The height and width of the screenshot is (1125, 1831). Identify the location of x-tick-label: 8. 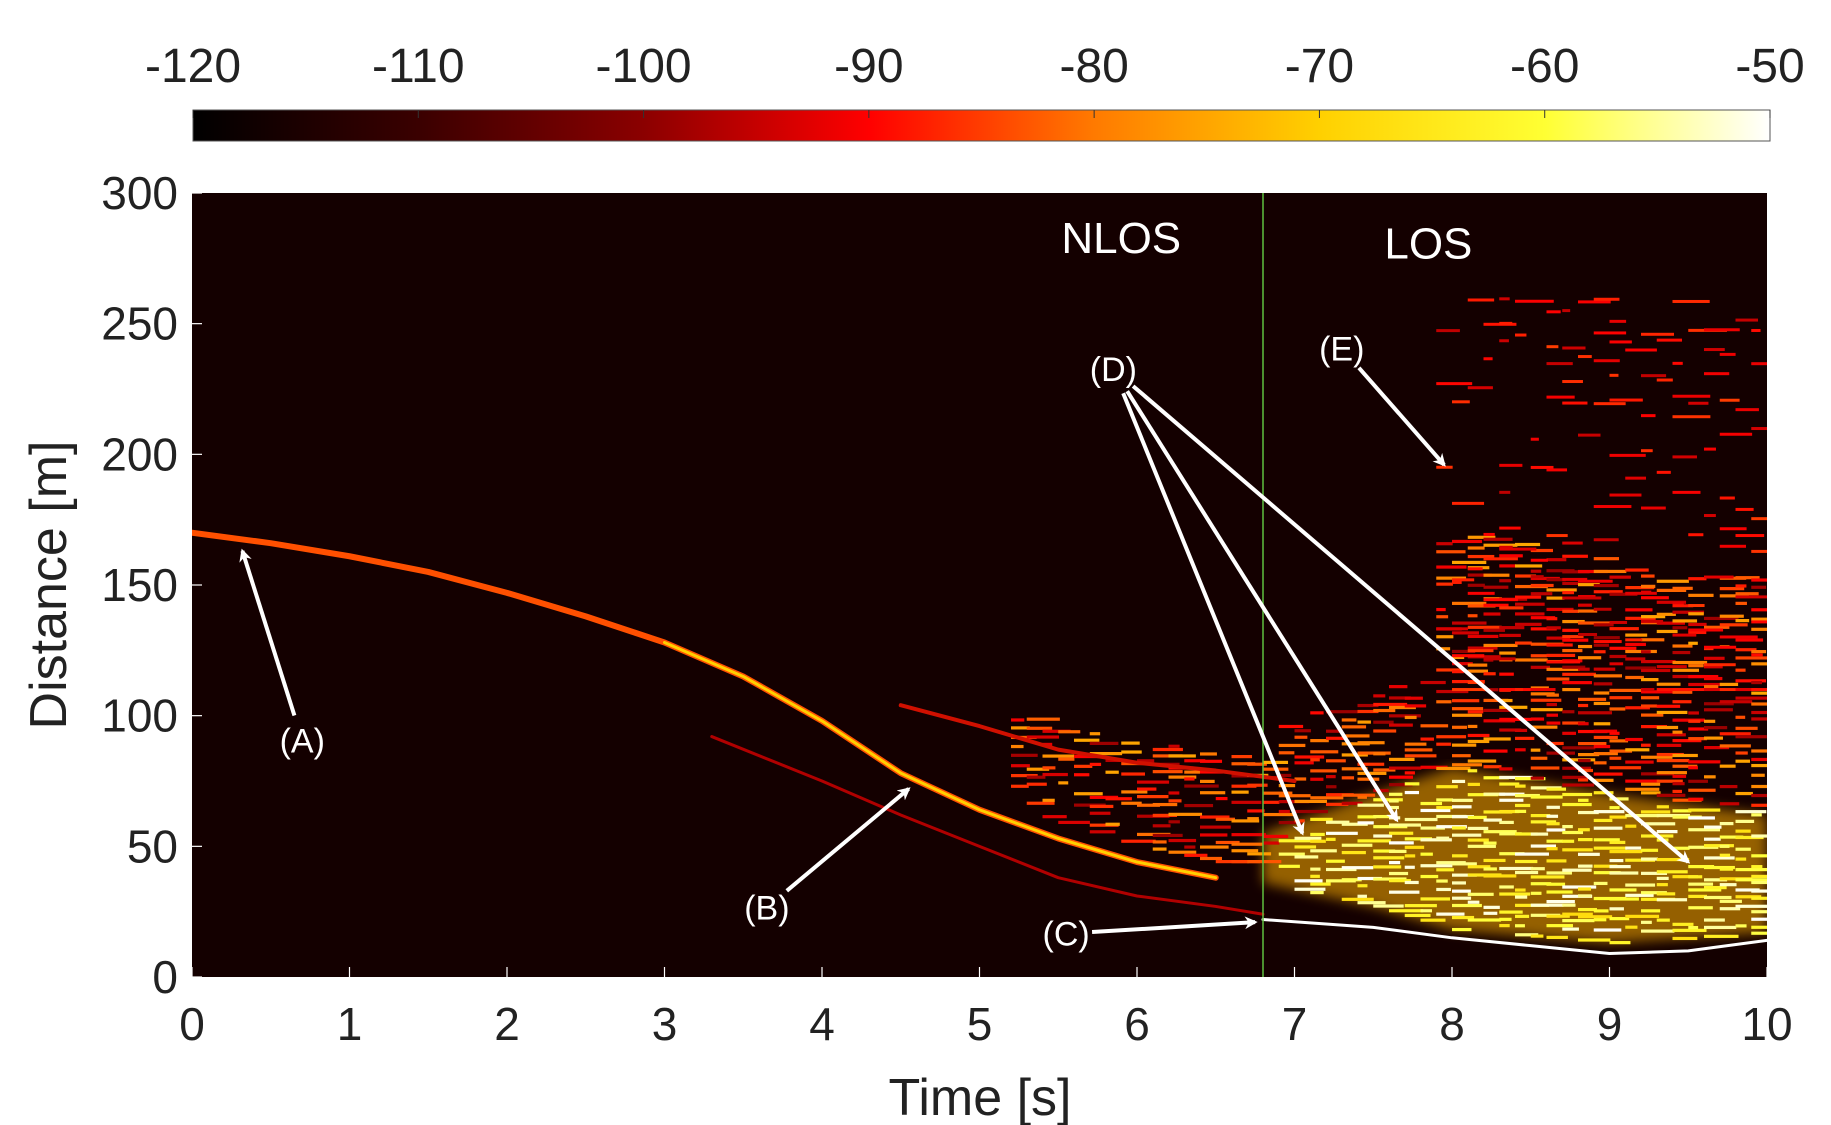
(1452, 1024).